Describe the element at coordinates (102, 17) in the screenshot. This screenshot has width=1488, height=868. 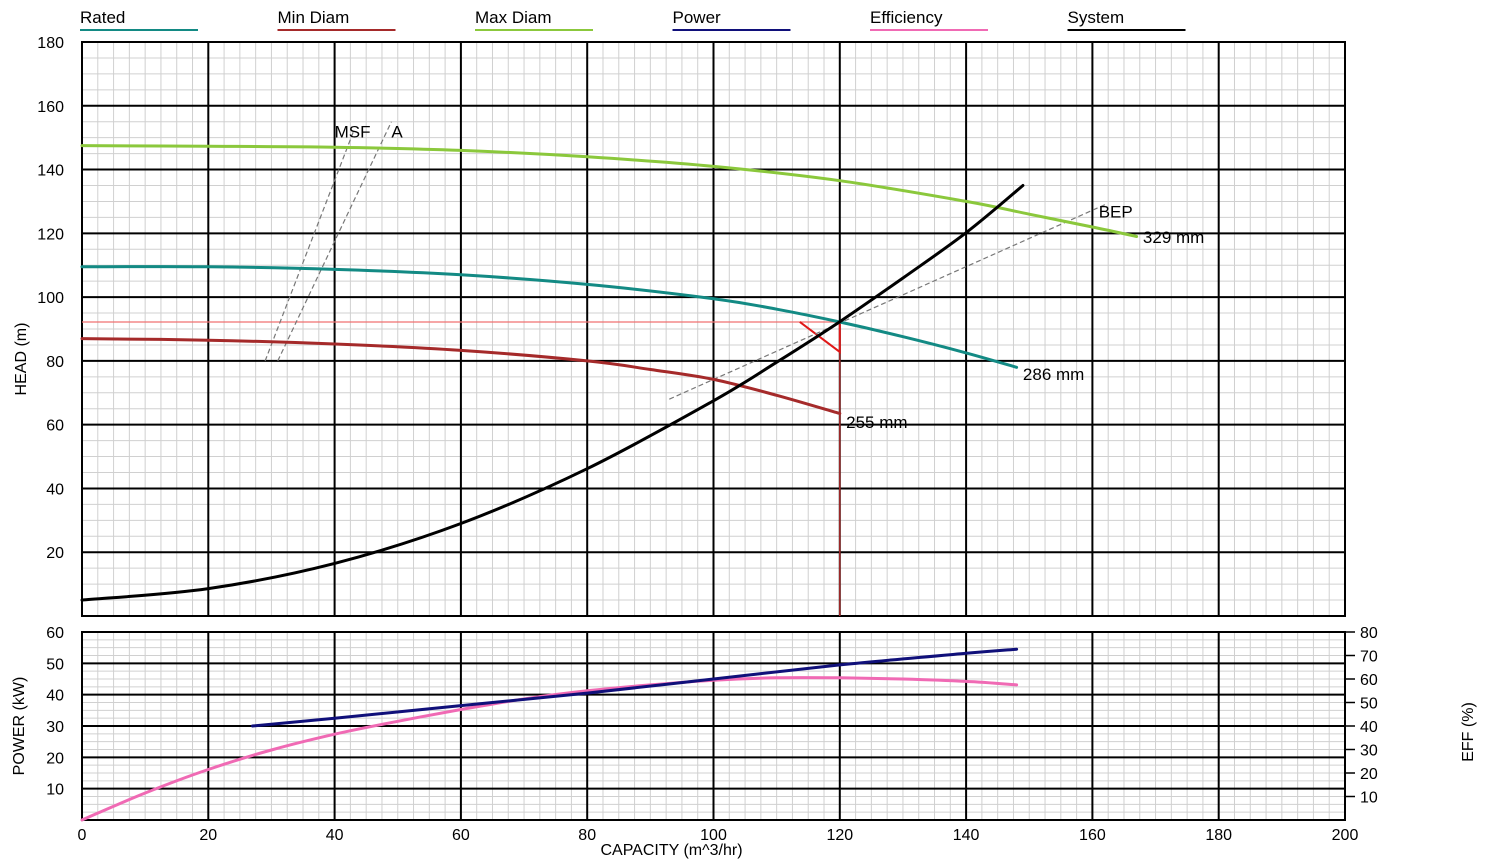
I see `legend-label-rated: Rated` at that location.